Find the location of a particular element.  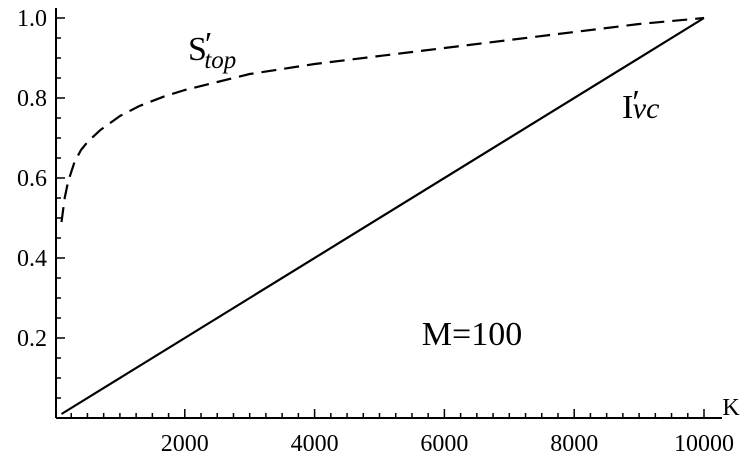

series-label-ivc-sub: vc is located at coordinates (646, 108).